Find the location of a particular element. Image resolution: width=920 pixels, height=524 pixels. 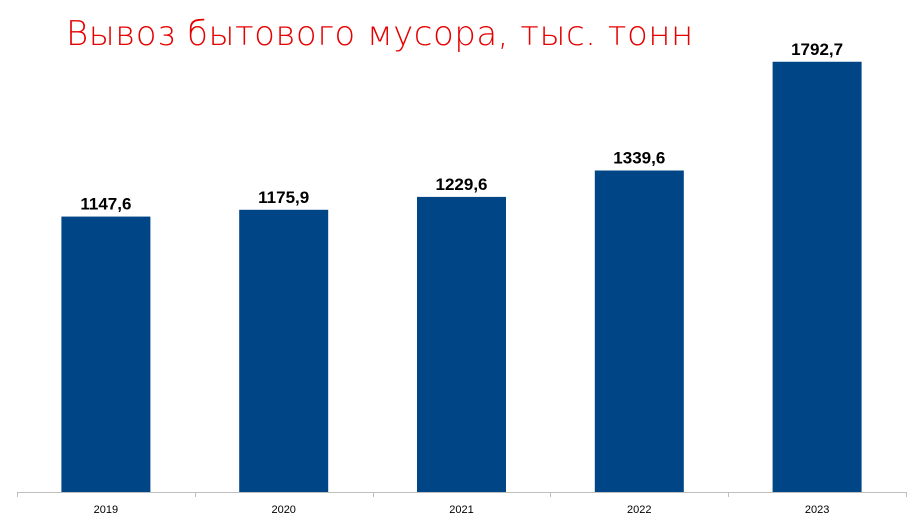

value-label-2019: 1147,6 is located at coordinates (105, 204).